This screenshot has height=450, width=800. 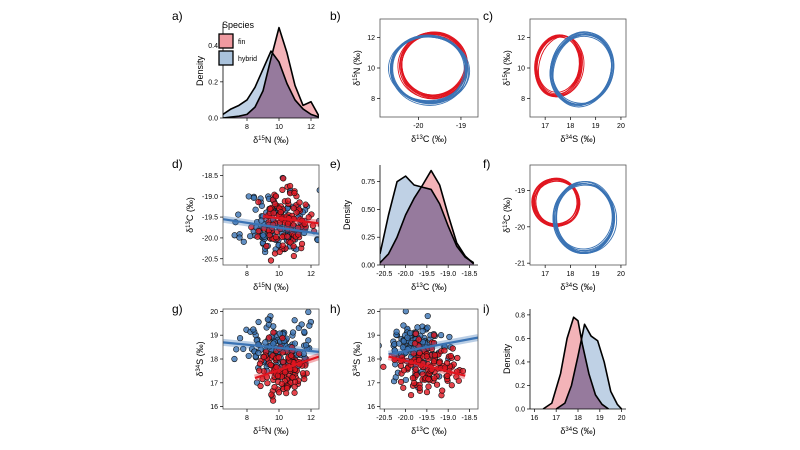 What do you see at coordinates (247, 274) in the screenshot?
I see `x-tick-label-d: 8` at bounding box center [247, 274].